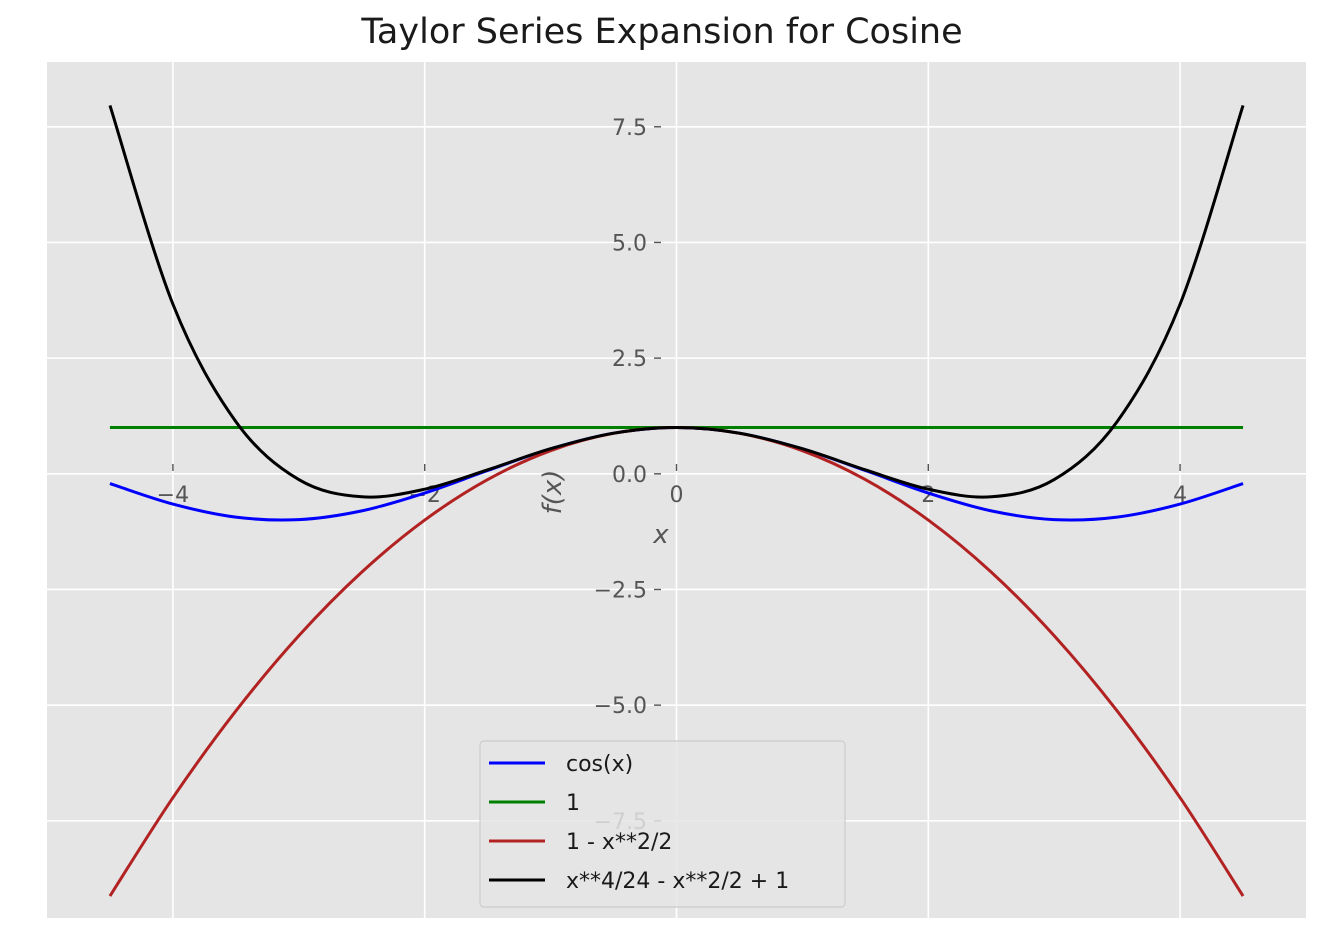 The height and width of the screenshot is (938, 1324). I want to click on legend-box, so click(662, 824).